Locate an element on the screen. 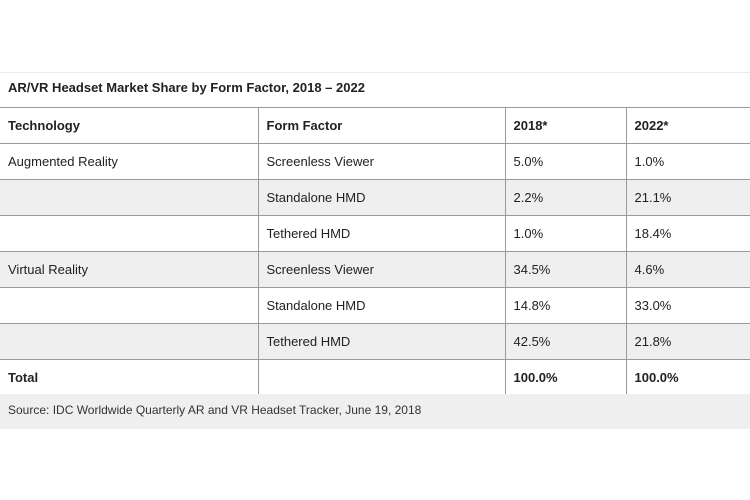  table-row: Standalone HMD 14.8% 33.0% is located at coordinates (375, 305).